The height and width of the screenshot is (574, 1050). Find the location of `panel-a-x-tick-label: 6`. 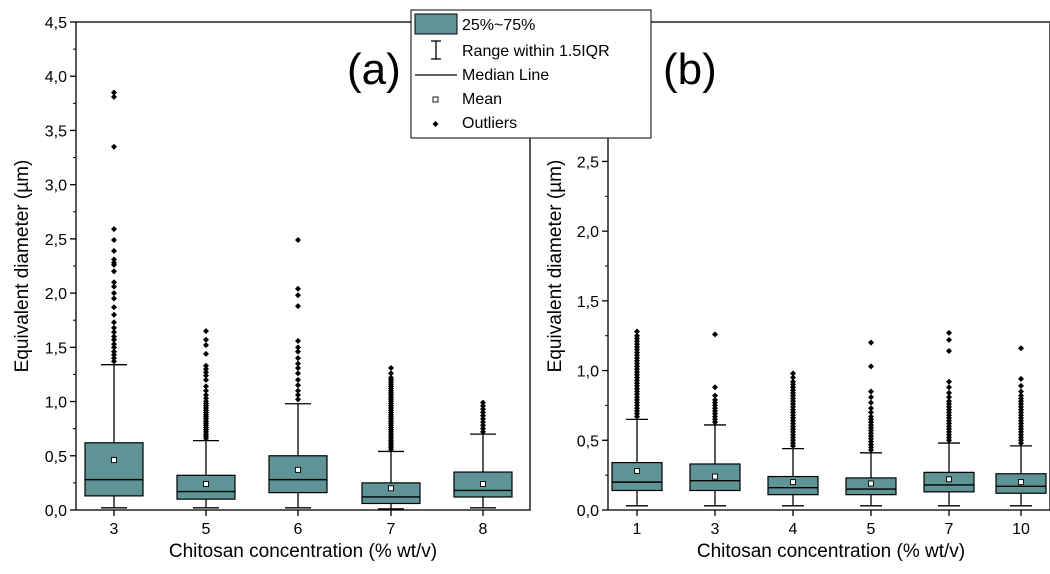

panel-a-x-tick-label: 6 is located at coordinates (298, 529).